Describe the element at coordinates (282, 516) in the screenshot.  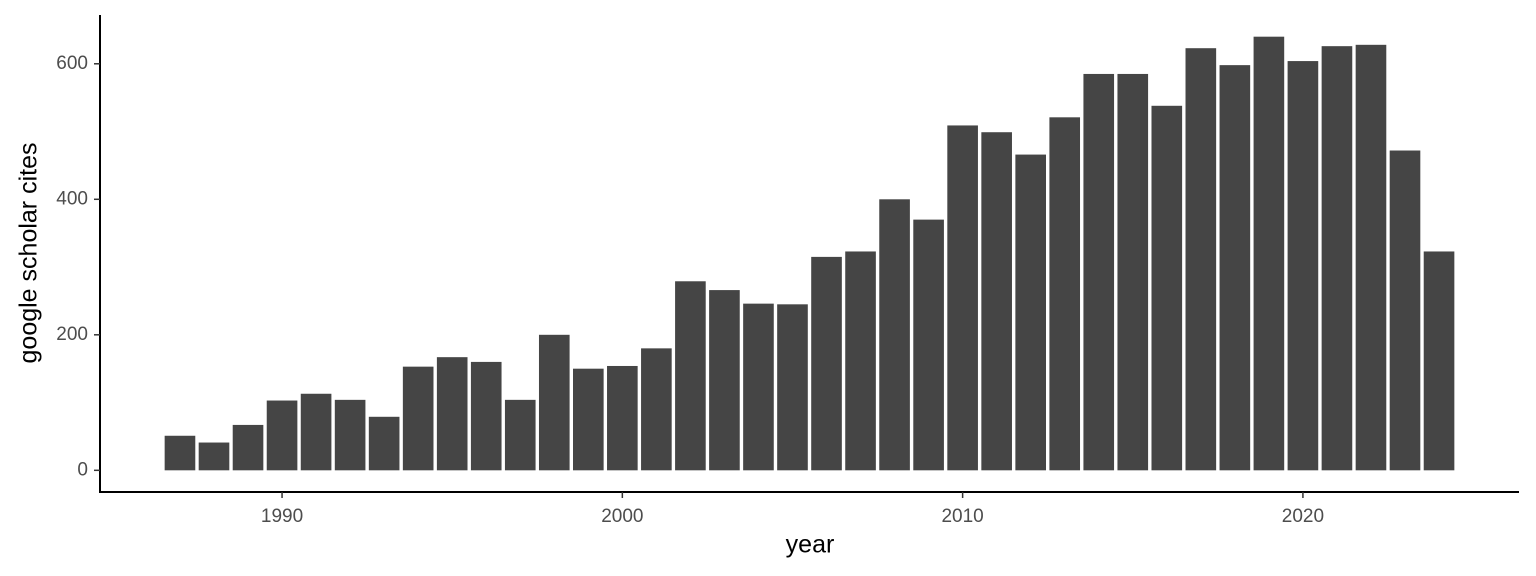
I see `x-tick-label: 1990` at that location.